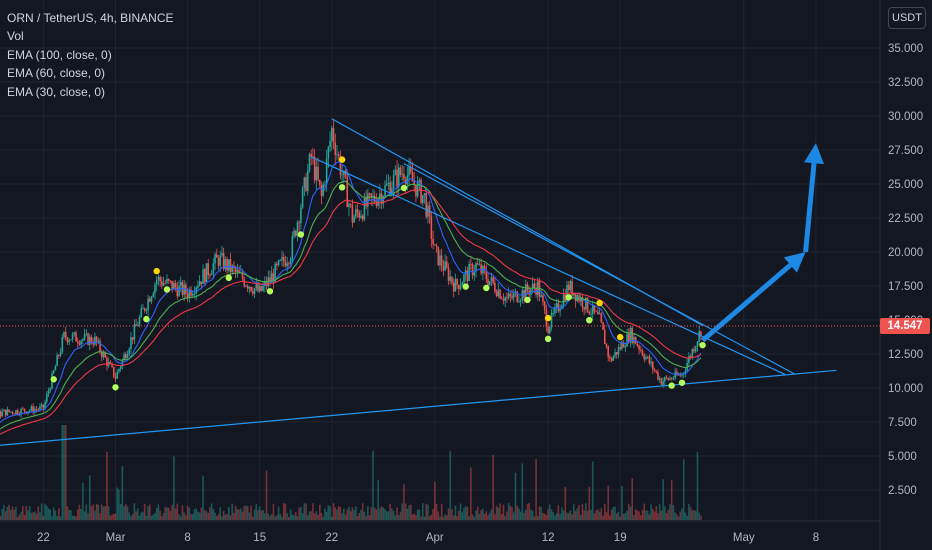  I want to click on legend-ema100: EMA (100, close, 0), so click(59, 54).